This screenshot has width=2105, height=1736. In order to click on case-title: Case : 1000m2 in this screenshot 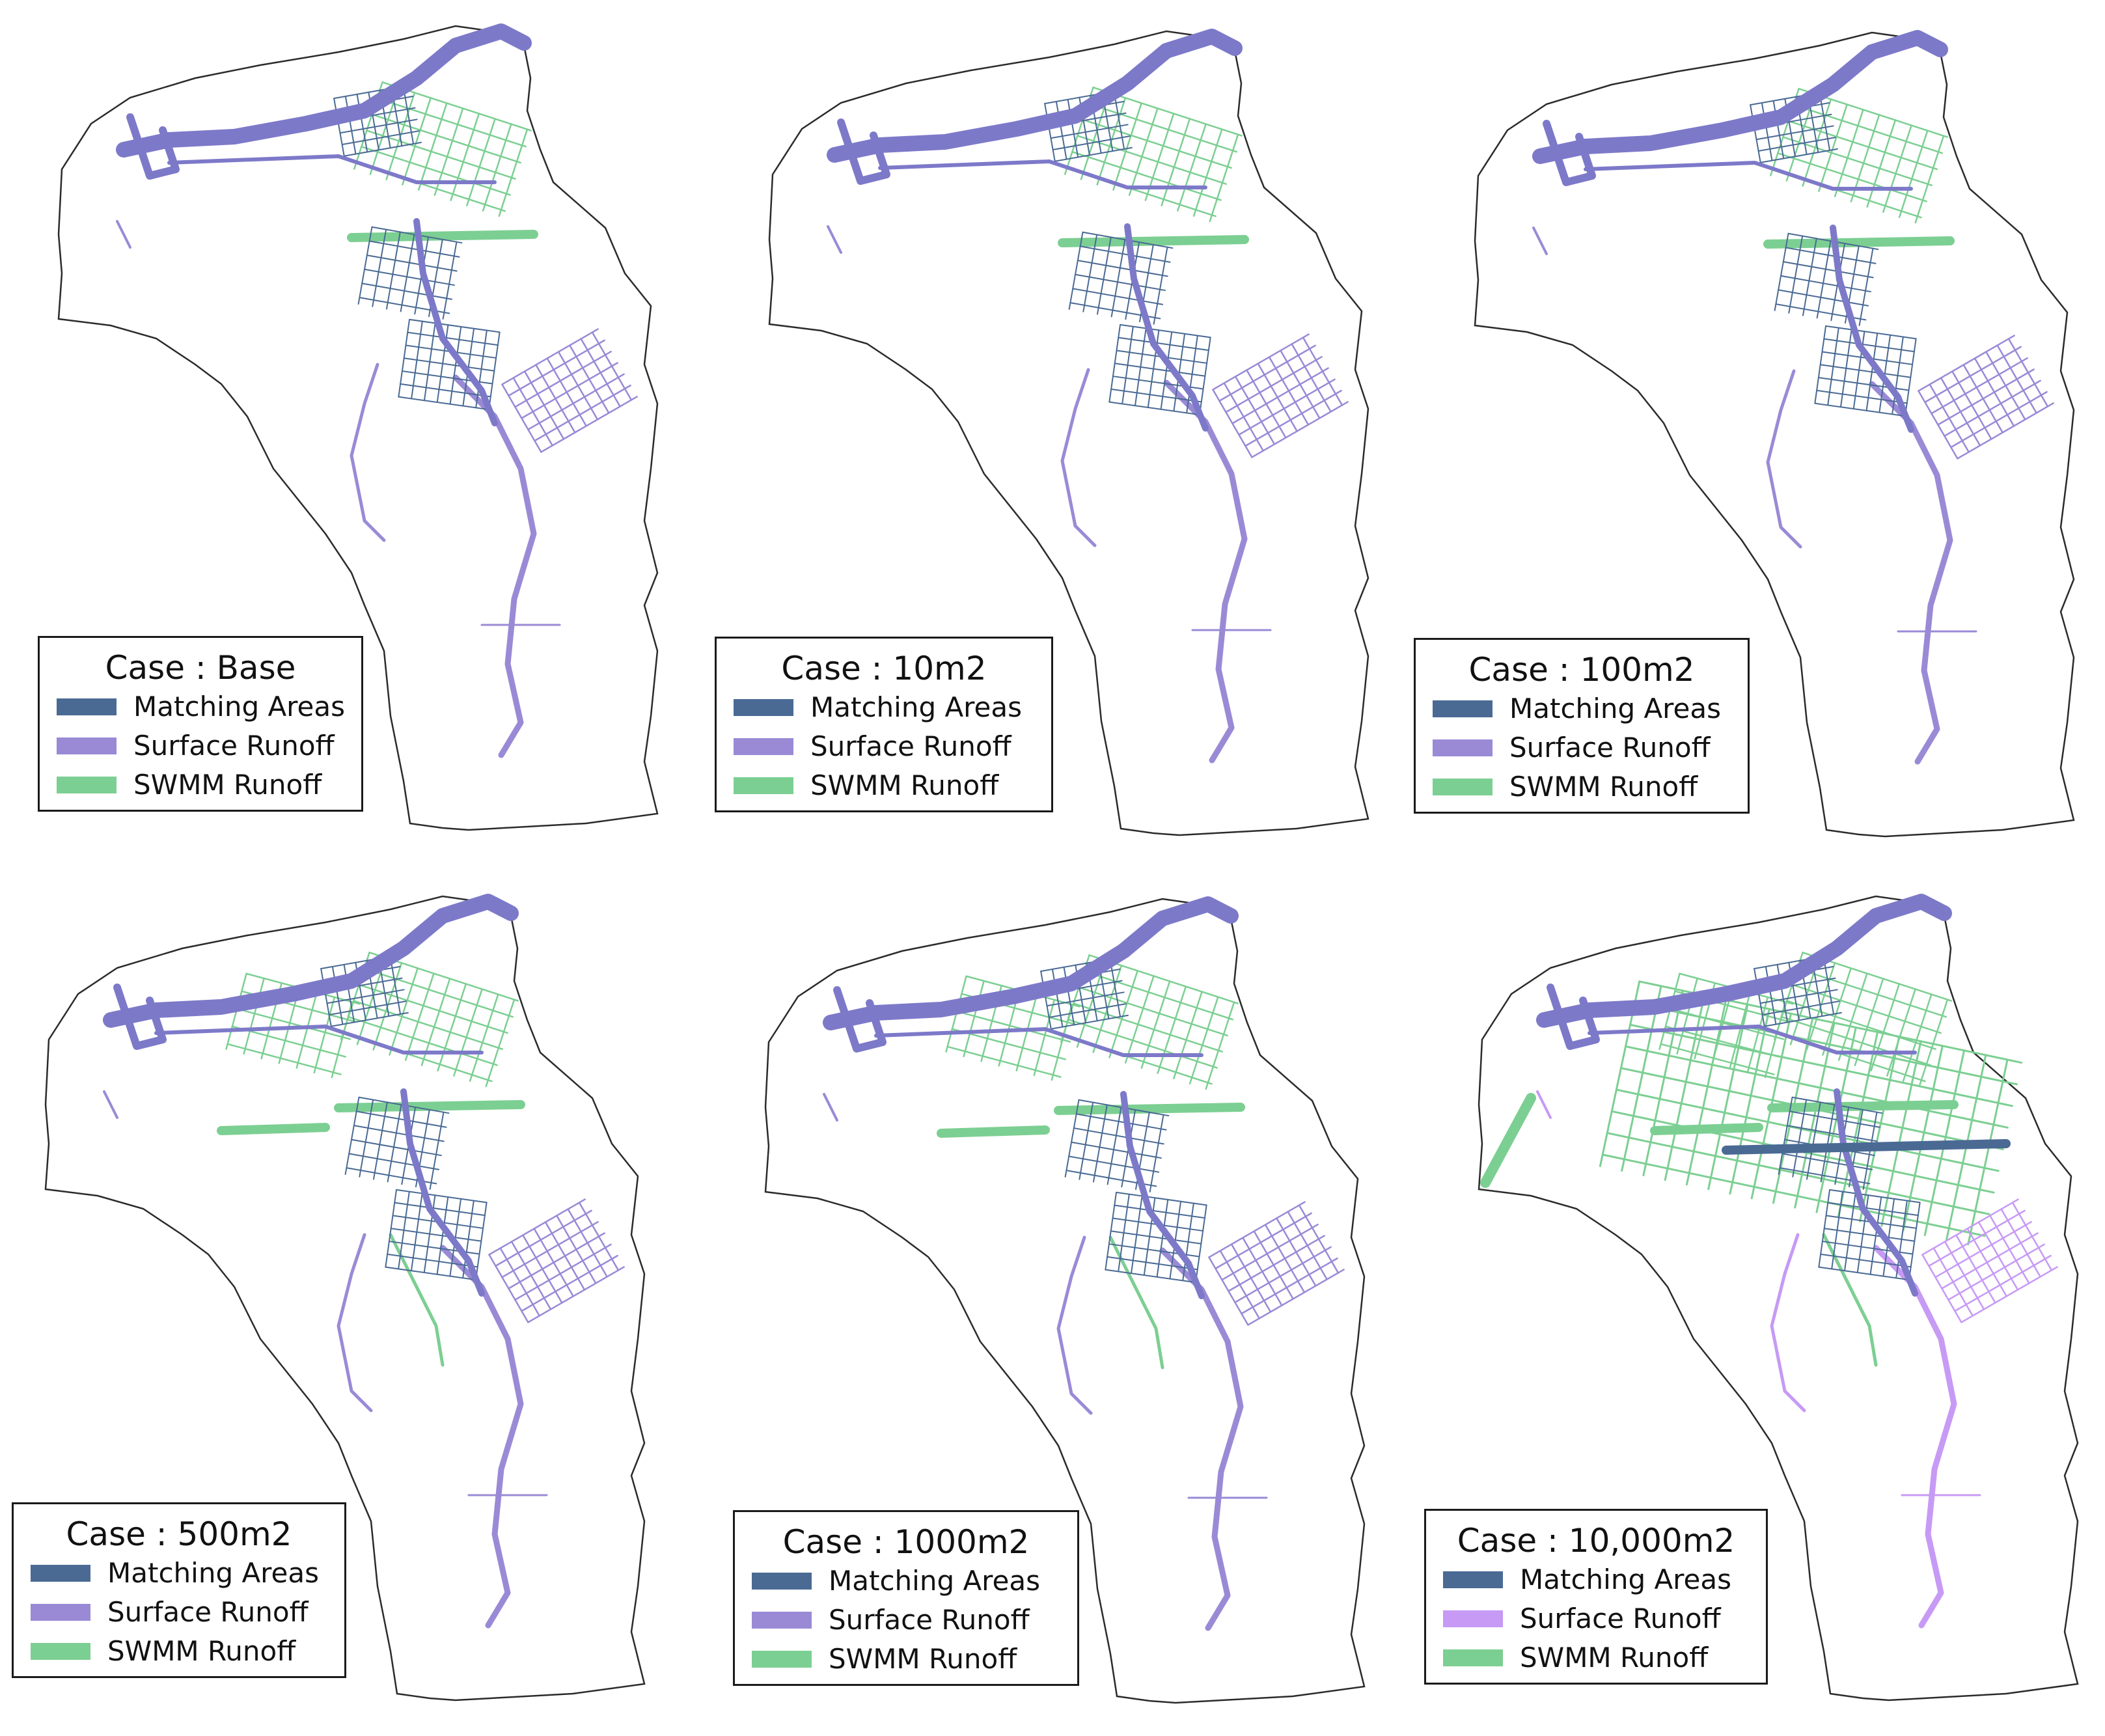, I will do `click(906, 1542)`.